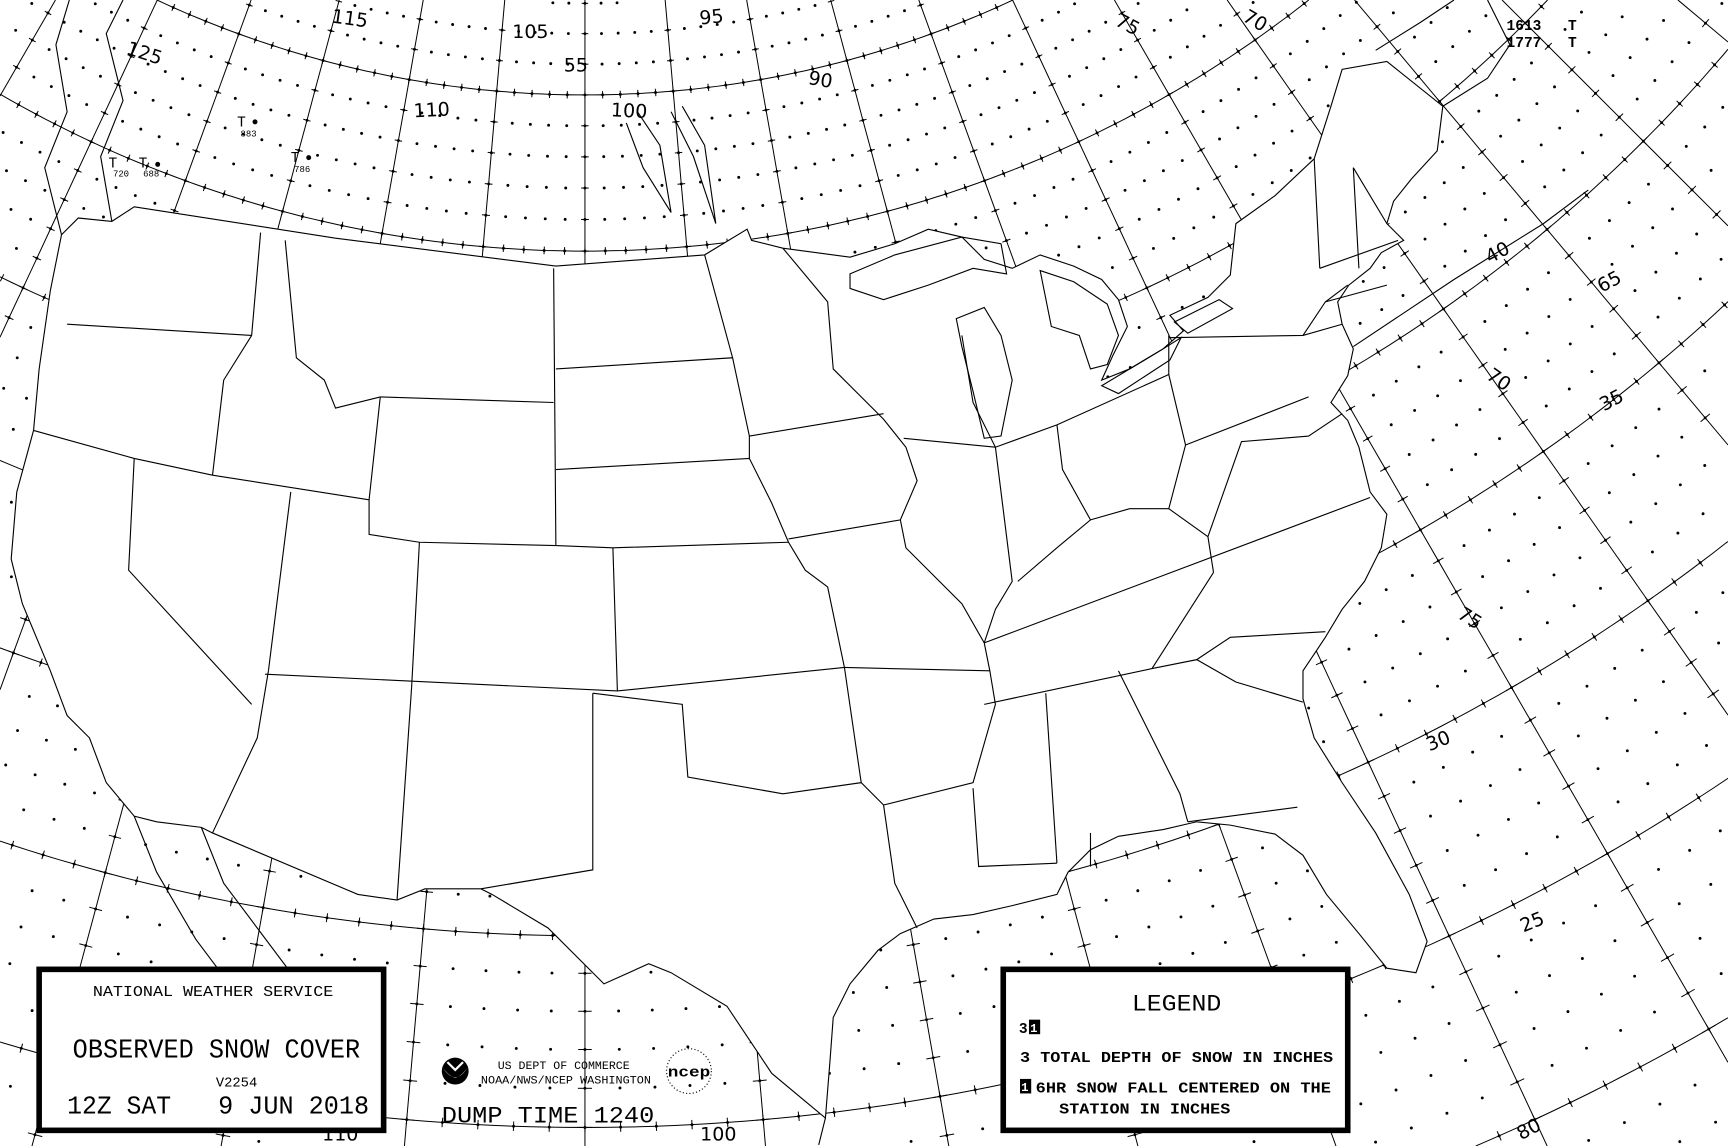 This screenshot has height=1146, width=1728. I want to click on legend-sample-fall: 1, so click(1033, 1029).